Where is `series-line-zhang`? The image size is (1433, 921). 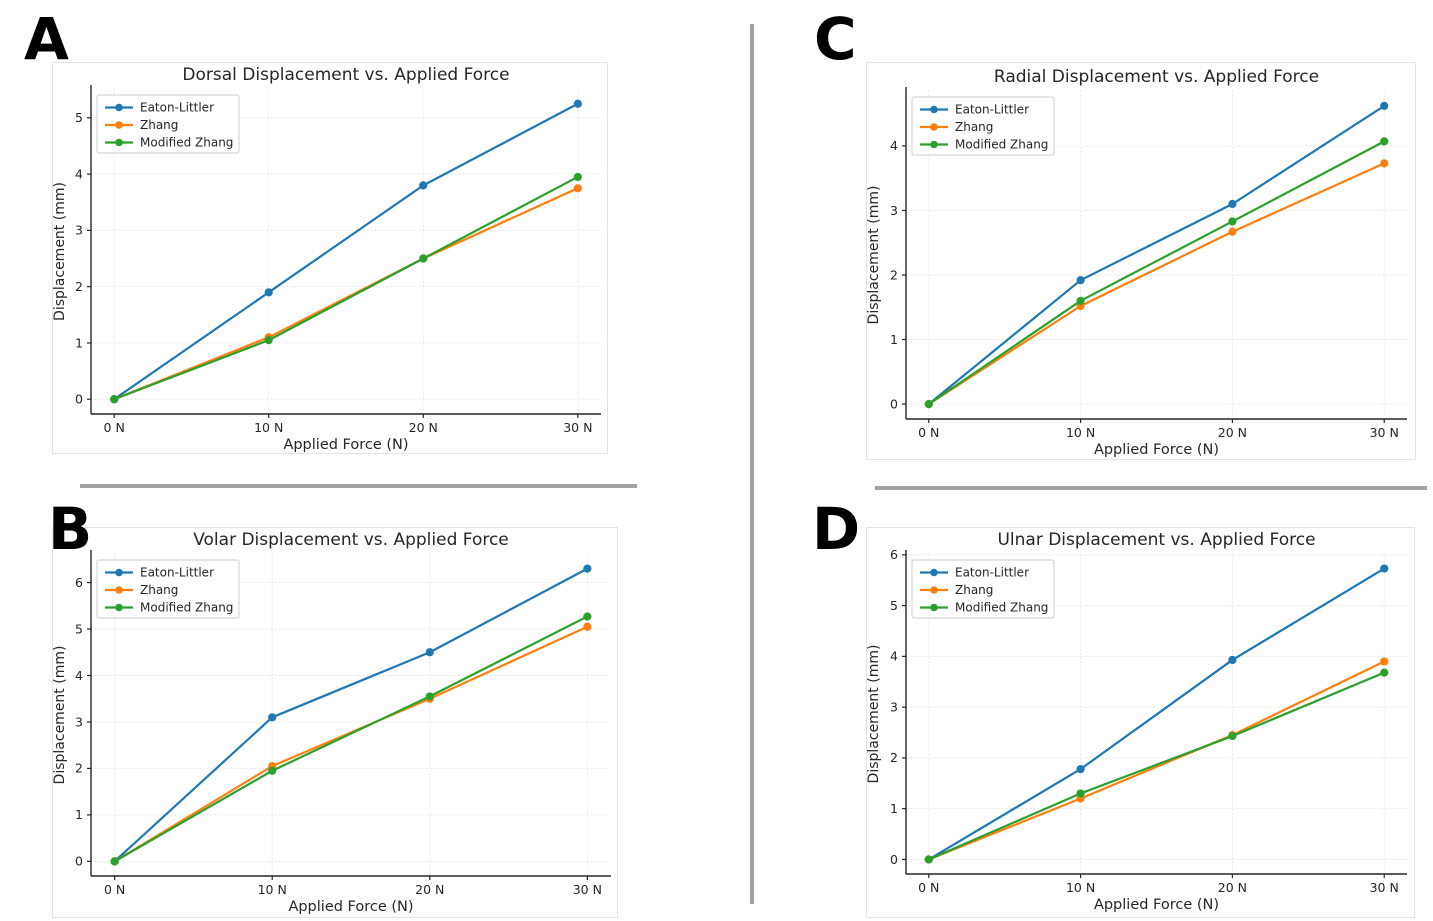 series-line-zhang is located at coordinates (1156, 284).